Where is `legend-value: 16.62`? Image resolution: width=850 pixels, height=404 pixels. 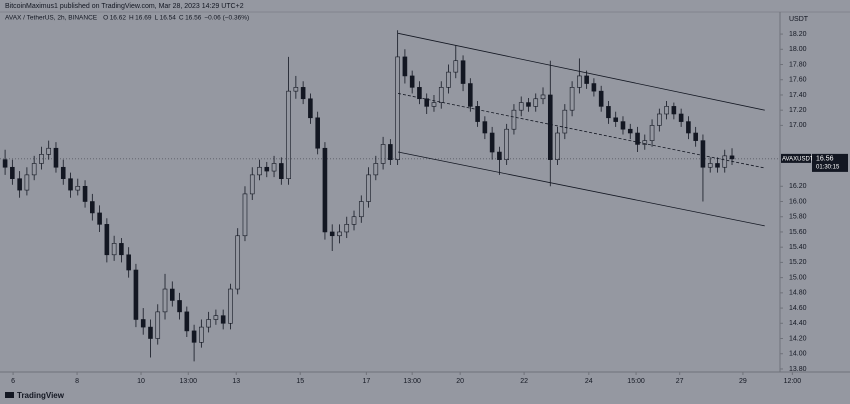 legend-value: 16.62 is located at coordinates (118, 18).